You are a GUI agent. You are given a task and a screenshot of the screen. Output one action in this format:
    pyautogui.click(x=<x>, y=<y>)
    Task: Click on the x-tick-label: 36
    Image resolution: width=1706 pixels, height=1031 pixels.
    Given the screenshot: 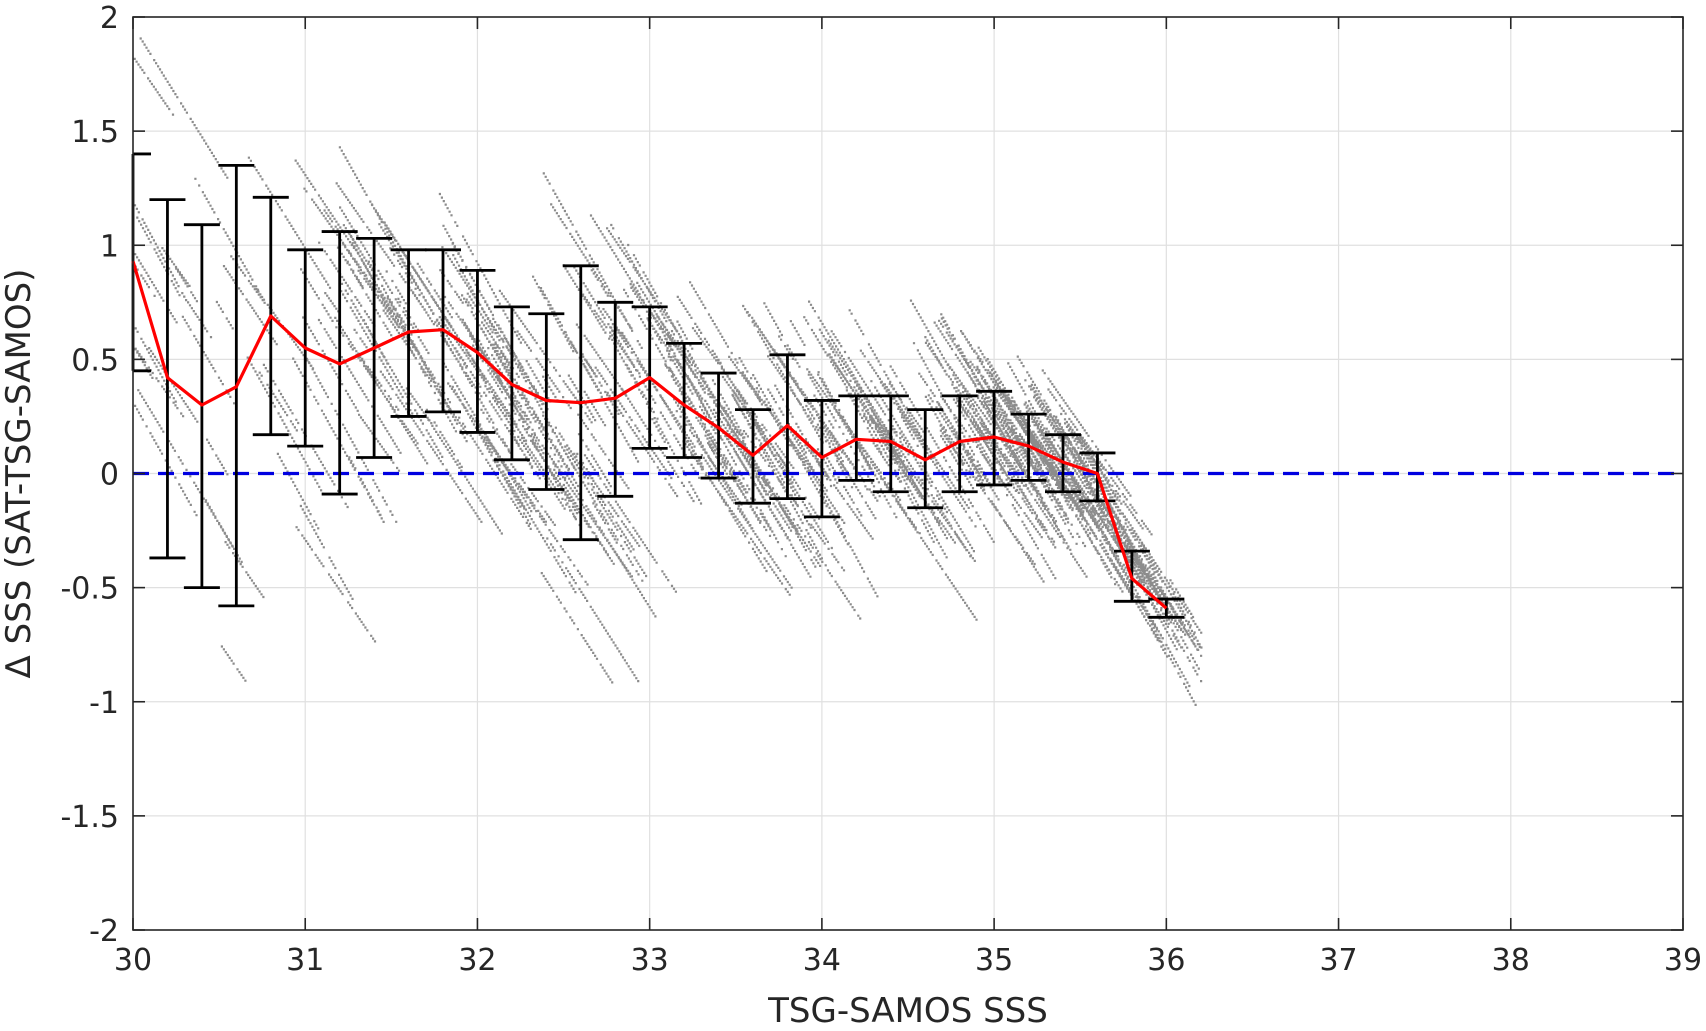 What is the action you would take?
    pyautogui.click(x=1166, y=960)
    